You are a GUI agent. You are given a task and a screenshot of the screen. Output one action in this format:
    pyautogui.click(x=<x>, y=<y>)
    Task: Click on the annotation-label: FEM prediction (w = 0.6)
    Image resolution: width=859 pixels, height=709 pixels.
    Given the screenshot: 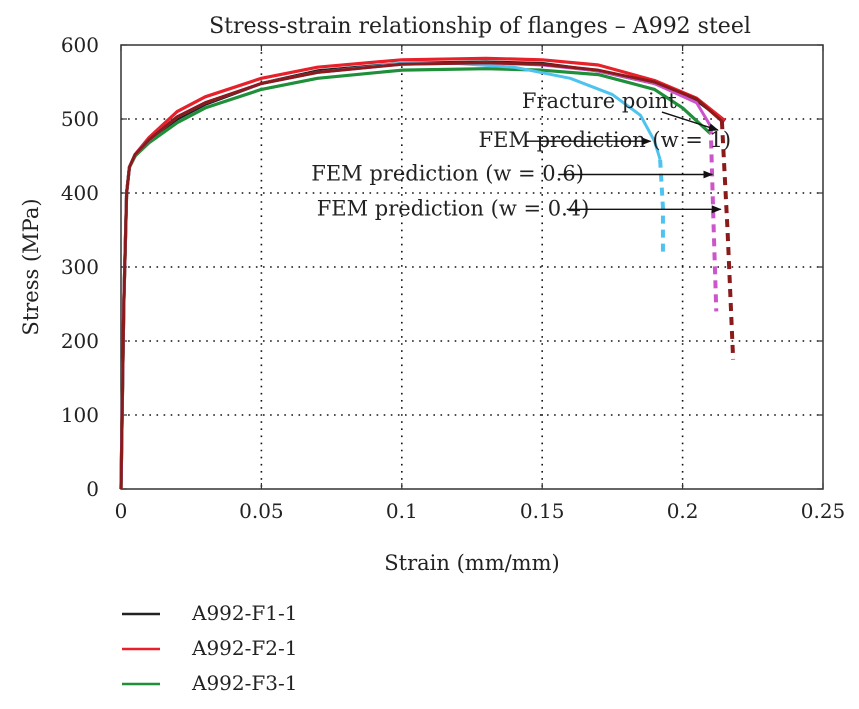 What is the action you would take?
    pyautogui.click(x=447, y=174)
    